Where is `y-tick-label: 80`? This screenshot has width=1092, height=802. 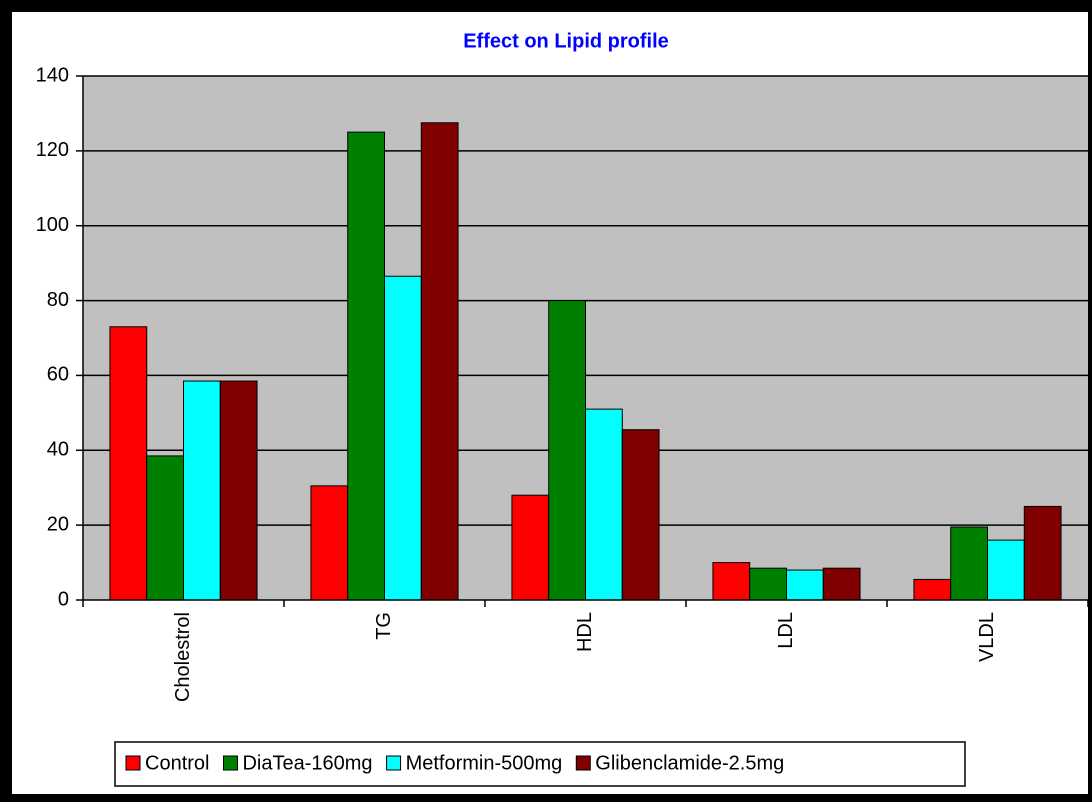
y-tick-label: 80 is located at coordinates (58, 300).